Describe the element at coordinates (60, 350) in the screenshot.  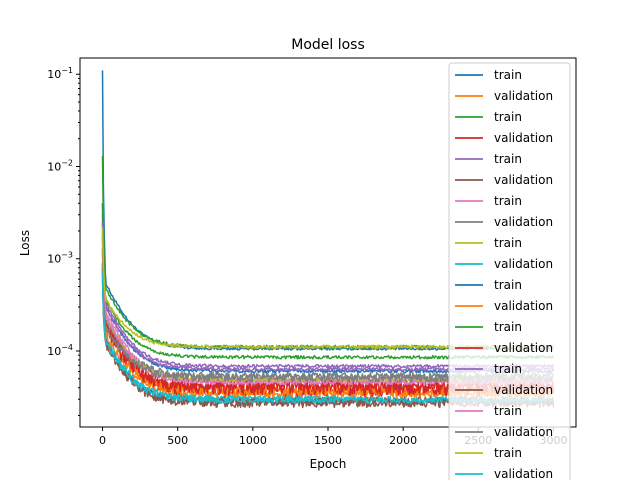
I see `y-tick-label: 10⁻⁴` at that location.